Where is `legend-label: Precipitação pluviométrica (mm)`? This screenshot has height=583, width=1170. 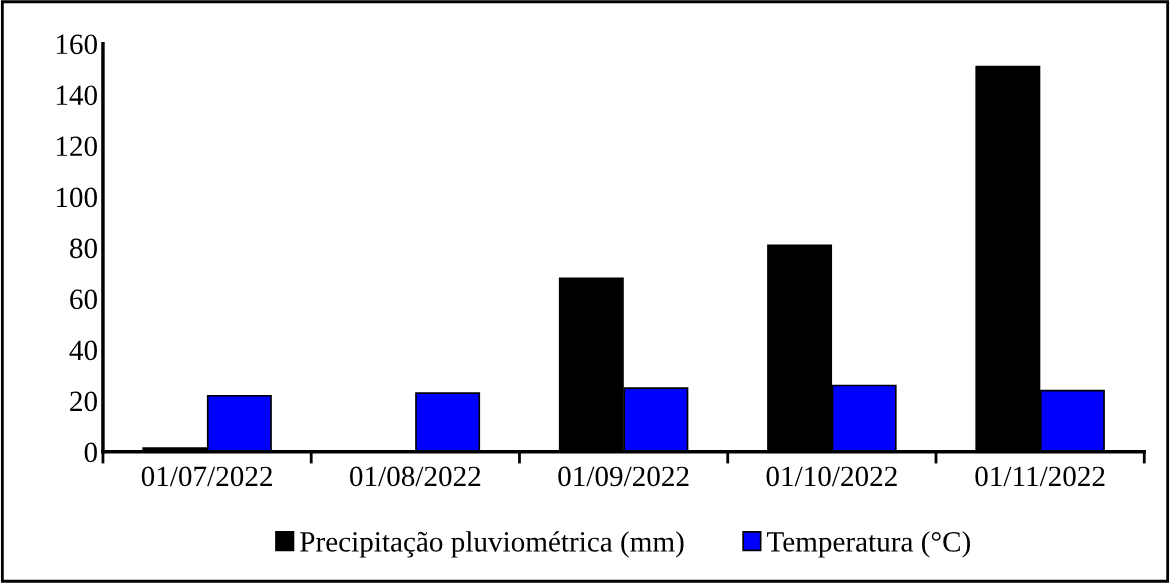 legend-label: Precipitação pluviométrica (mm) is located at coordinates (492, 544).